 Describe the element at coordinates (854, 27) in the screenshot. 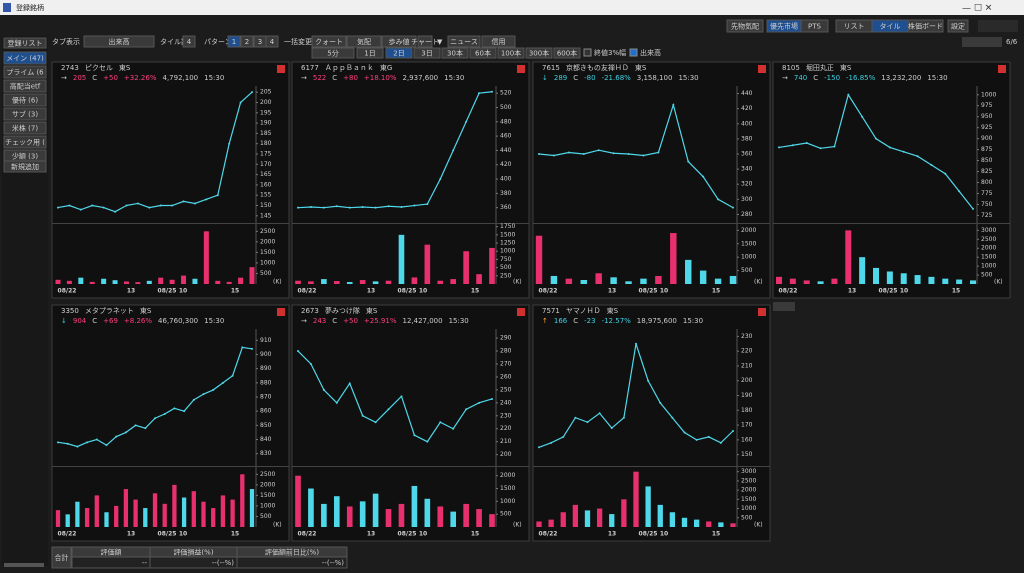

I see `top-button: リスト` at that location.